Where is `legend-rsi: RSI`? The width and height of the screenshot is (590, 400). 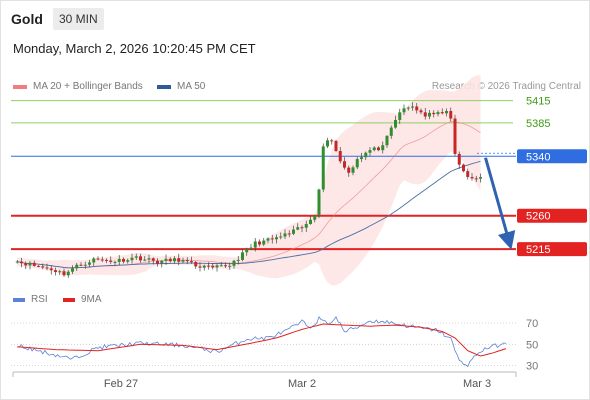
legend-rsi: RSI is located at coordinates (30, 299).